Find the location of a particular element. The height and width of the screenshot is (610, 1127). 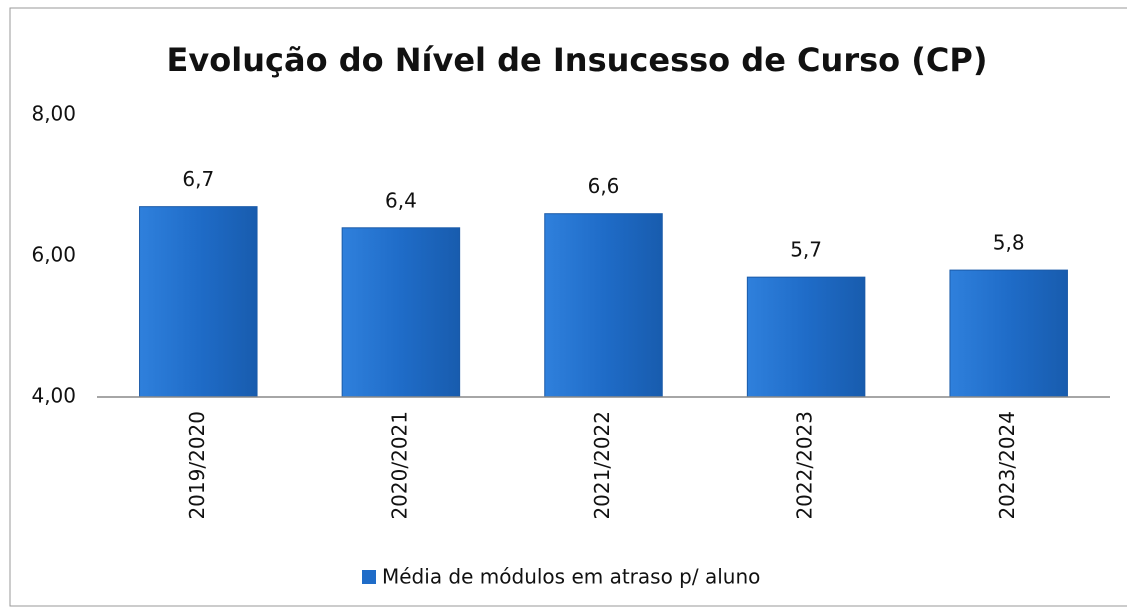

legend-swatch is located at coordinates (369, 577).